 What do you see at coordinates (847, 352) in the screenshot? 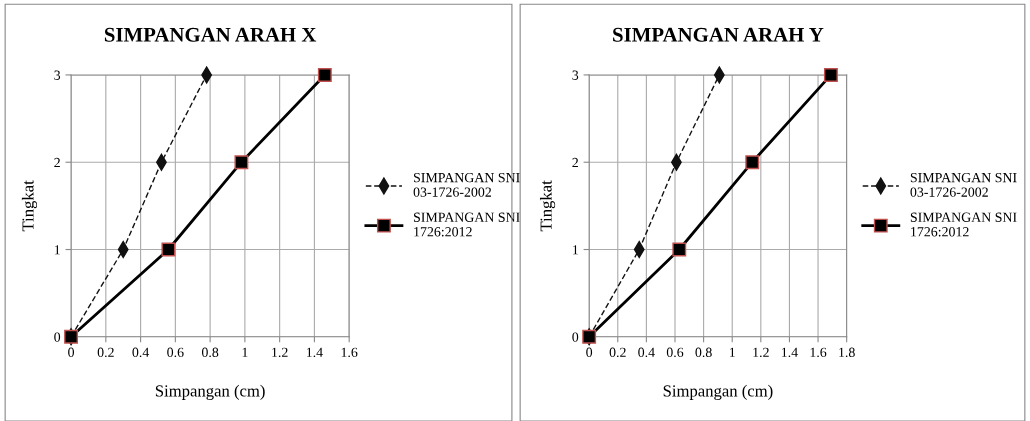
I see `x-tick-label: 1.8` at bounding box center [847, 352].